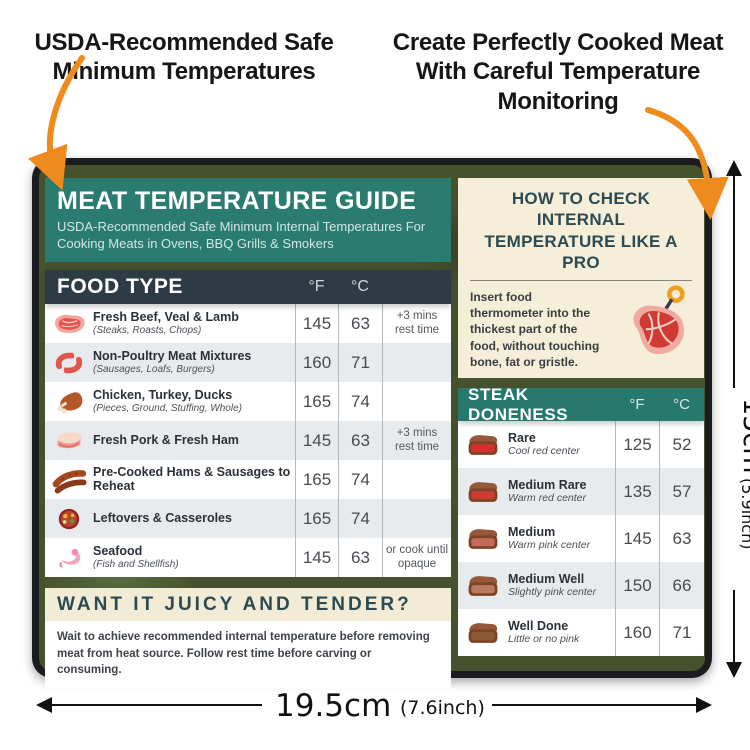  Describe the element at coordinates (69, 519) in the screenshot. I see `casserole-icon` at that location.